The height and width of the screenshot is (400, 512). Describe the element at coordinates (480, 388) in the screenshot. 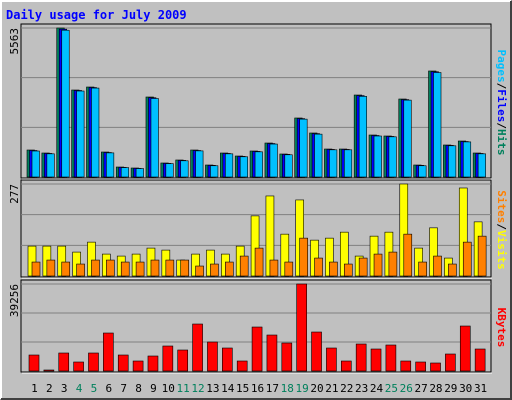

I see `x-tick-label: 31` at that location.